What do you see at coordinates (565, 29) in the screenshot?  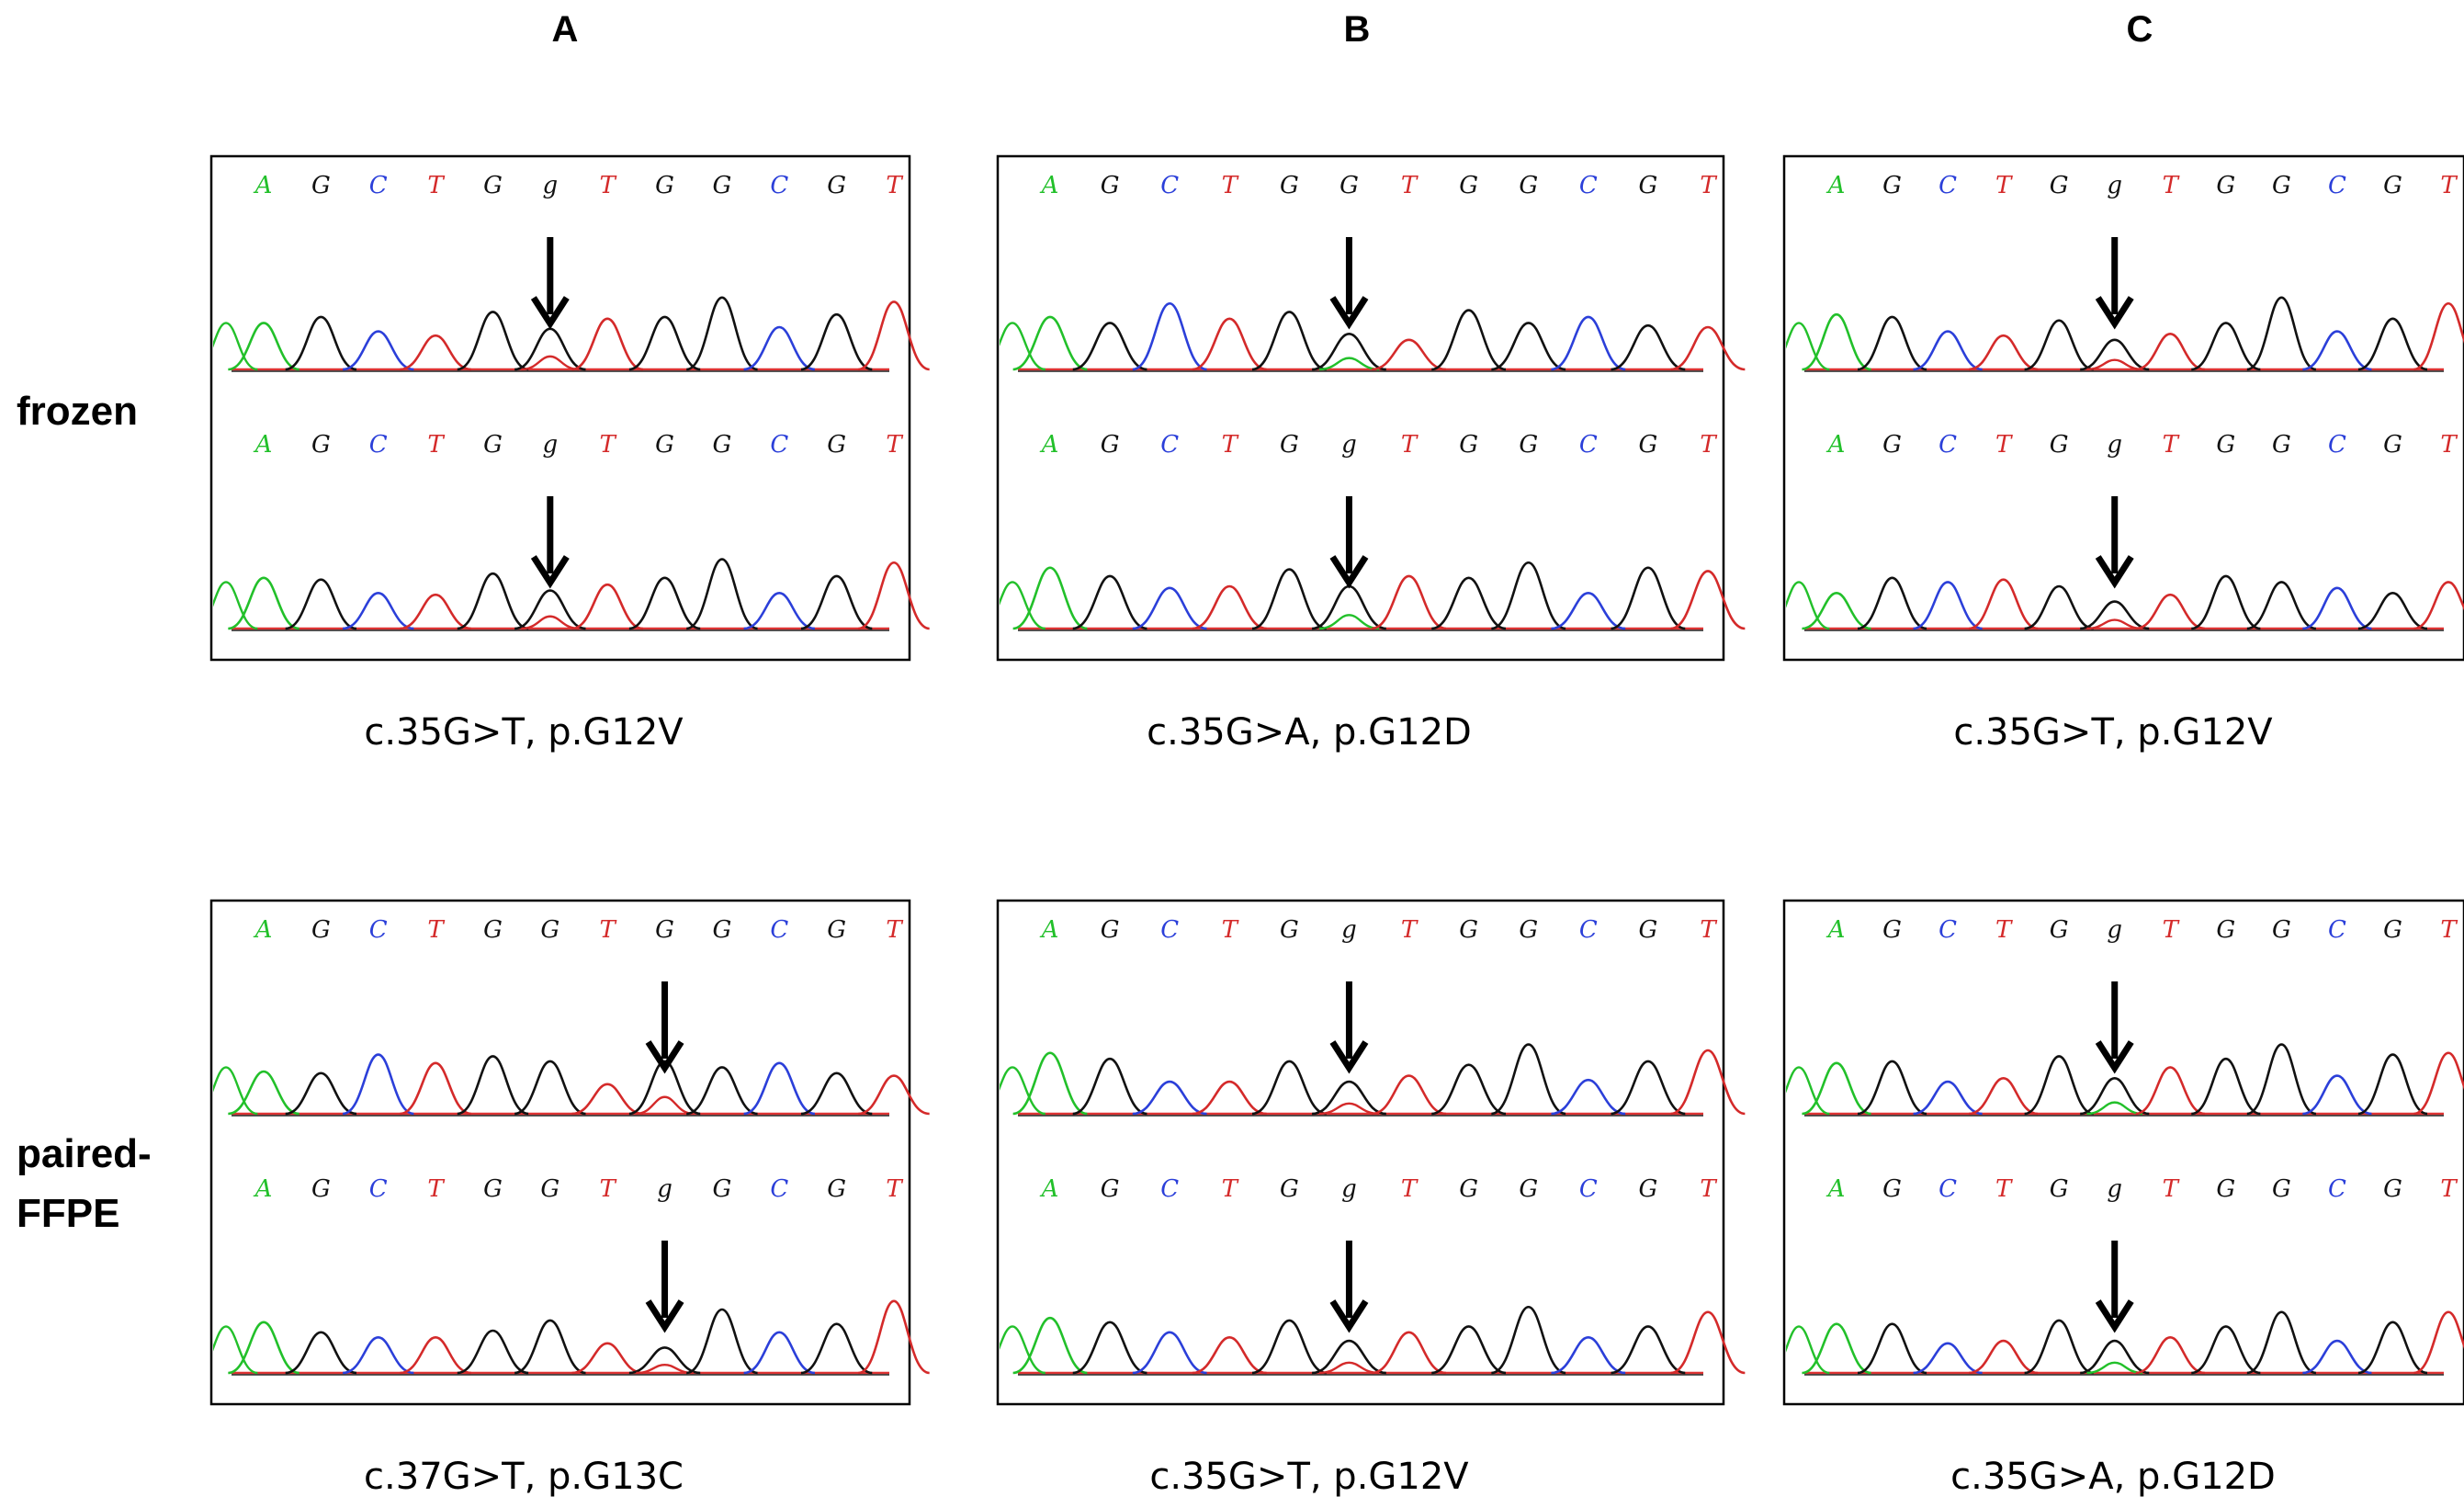 I see `column-label-a: A` at bounding box center [565, 29].